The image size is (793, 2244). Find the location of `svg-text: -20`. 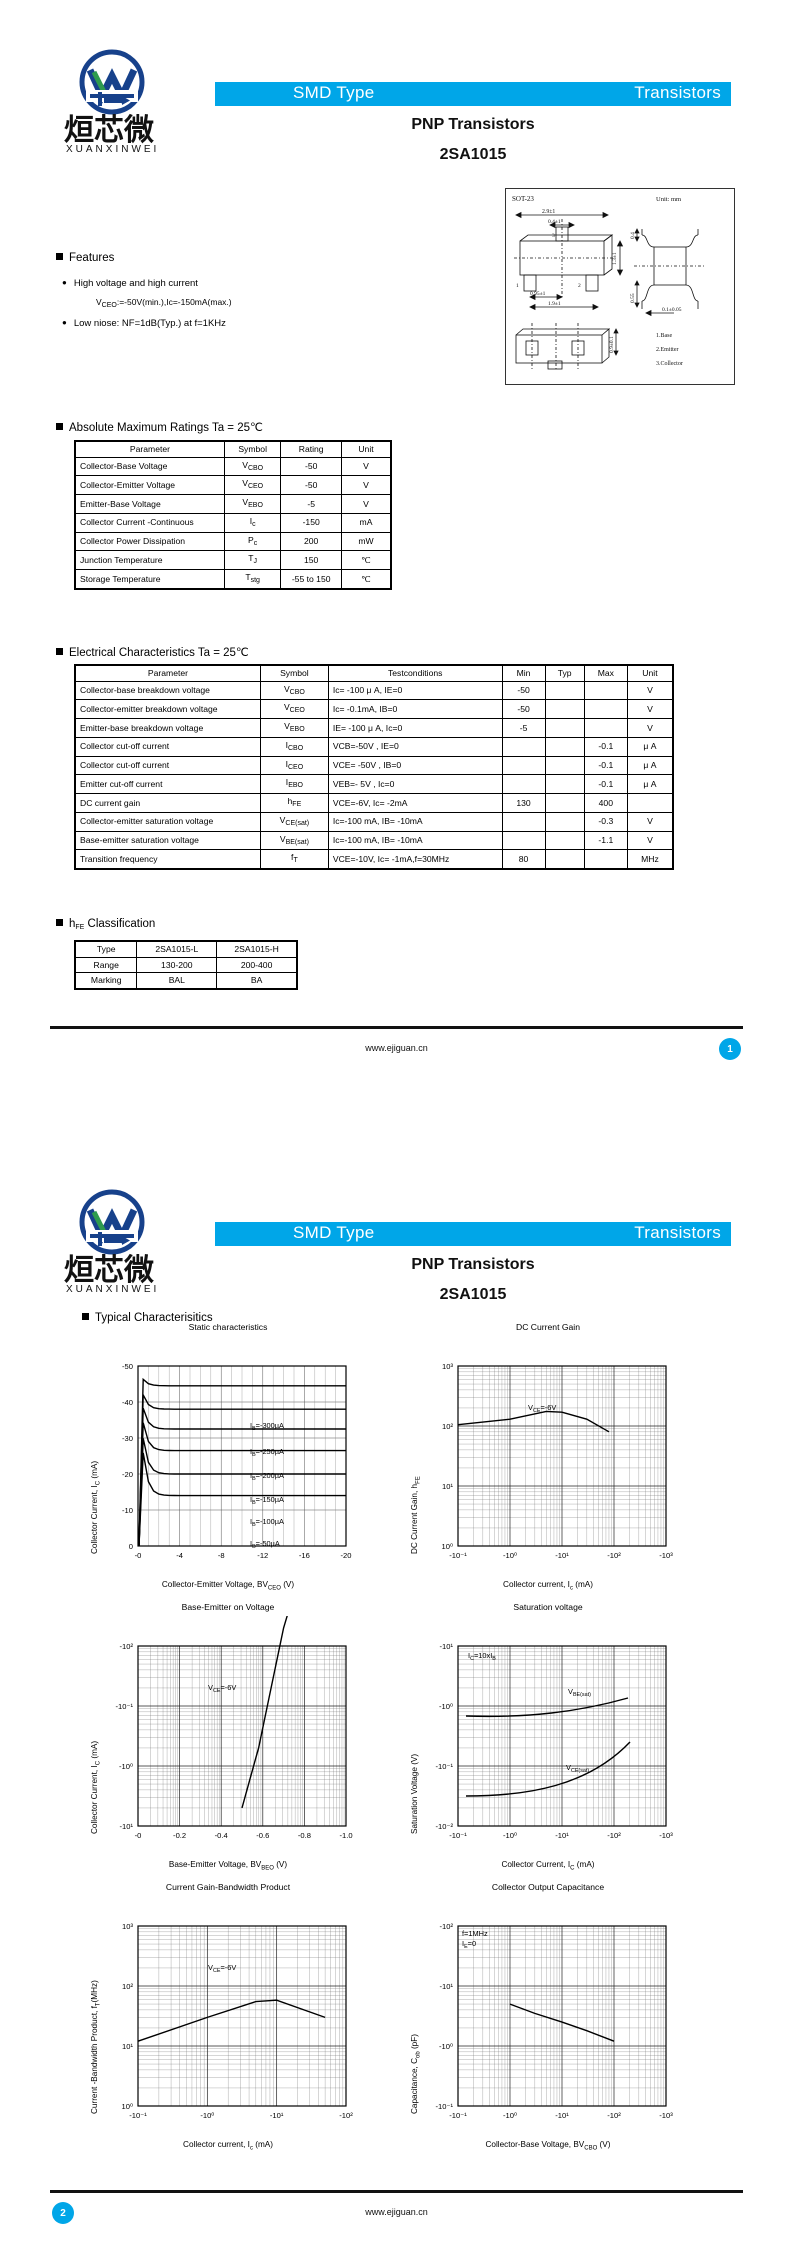

svg-text: -20 is located at coordinates (346, 1555).